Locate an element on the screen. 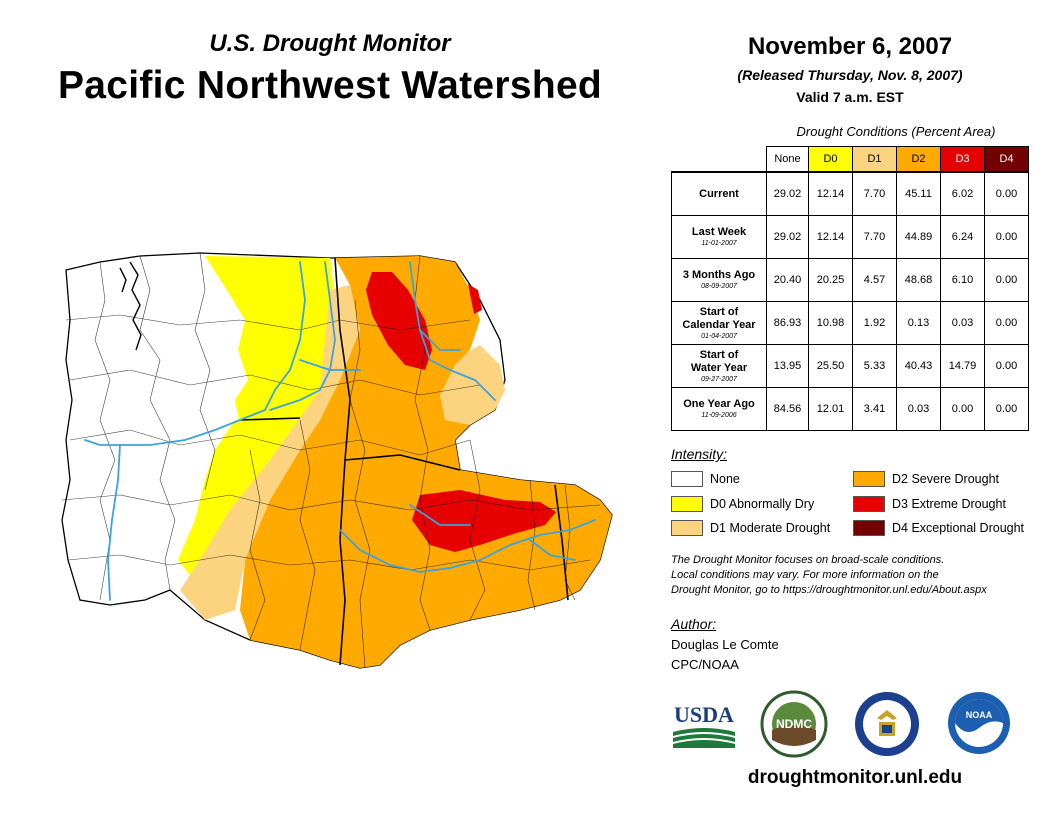  map-subtitle: U.S. Drought Monitor is located at coordinates (330, 43).